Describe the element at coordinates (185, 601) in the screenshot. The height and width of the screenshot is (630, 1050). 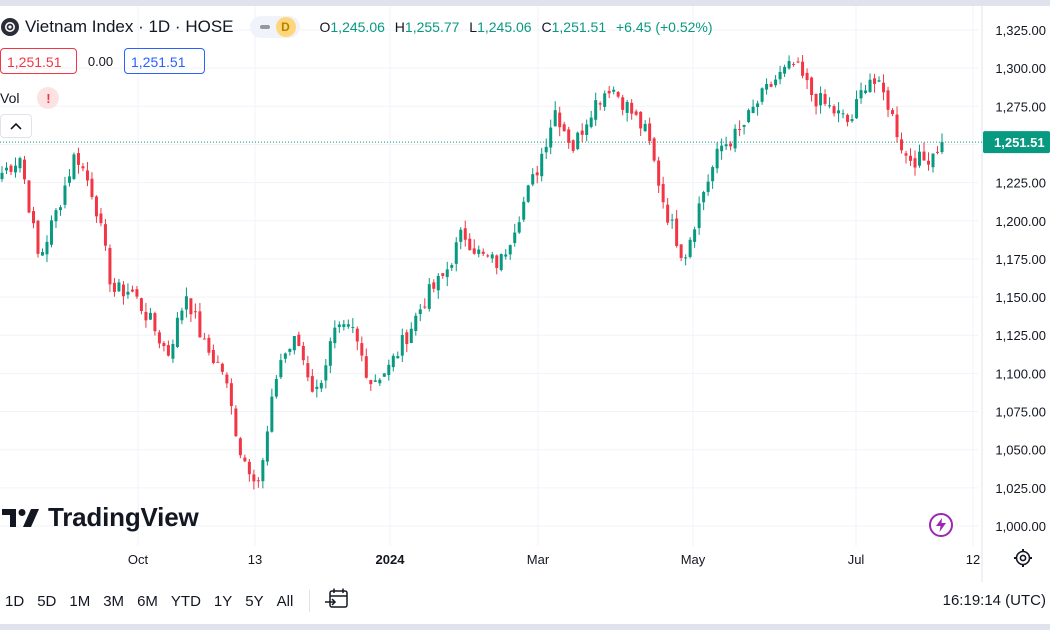
I see `range-ytd: YTD` at that location.